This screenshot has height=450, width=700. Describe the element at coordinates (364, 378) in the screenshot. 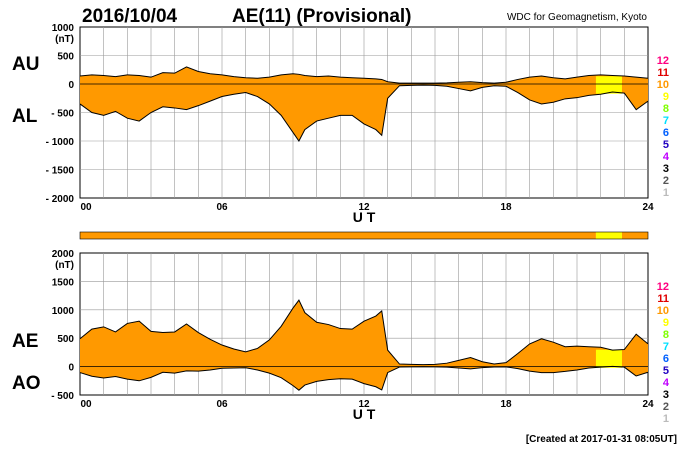

I see `series-line-ao` at that location.